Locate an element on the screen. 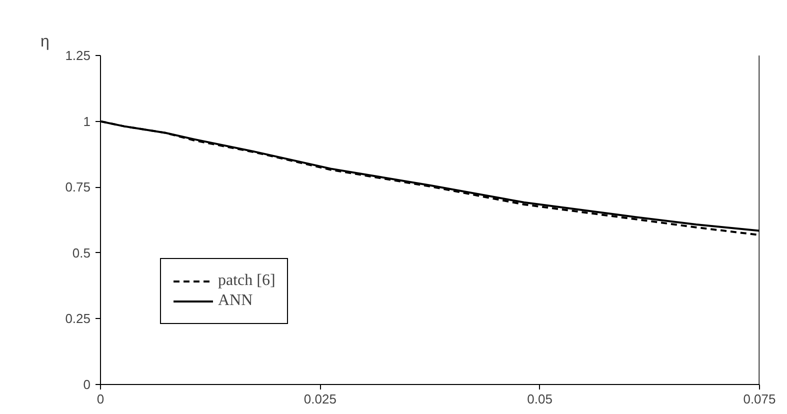  legend-label: ANN is located at coordinates (235, 301).